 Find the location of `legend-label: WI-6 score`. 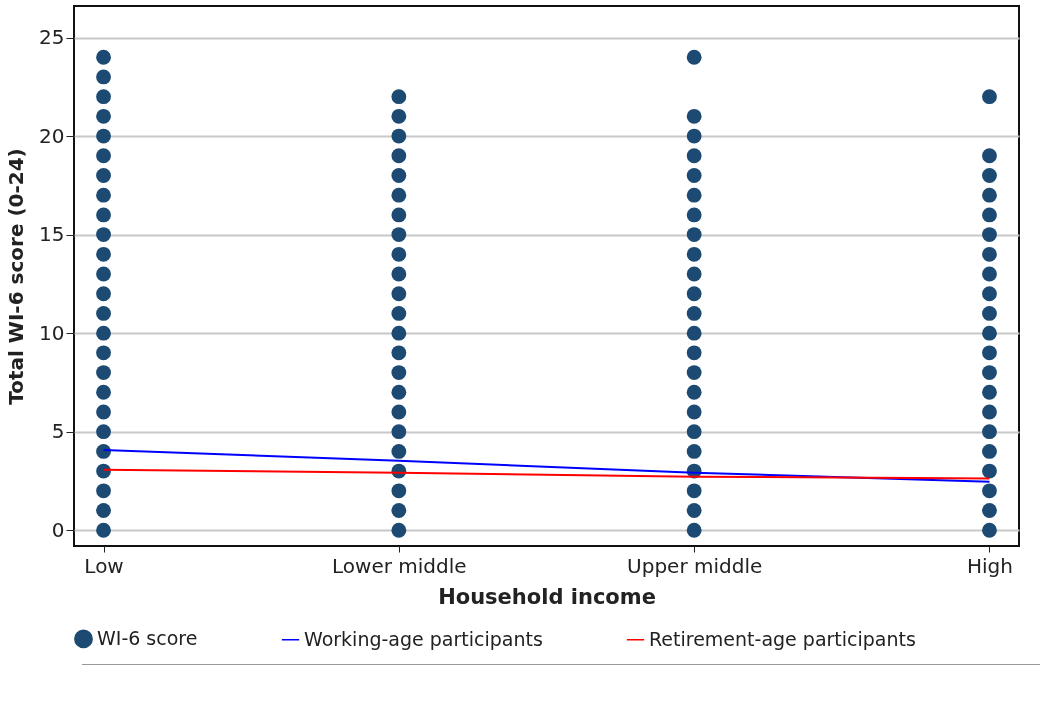

legend-label: WI-6 score is located at coordinates (147, 637).